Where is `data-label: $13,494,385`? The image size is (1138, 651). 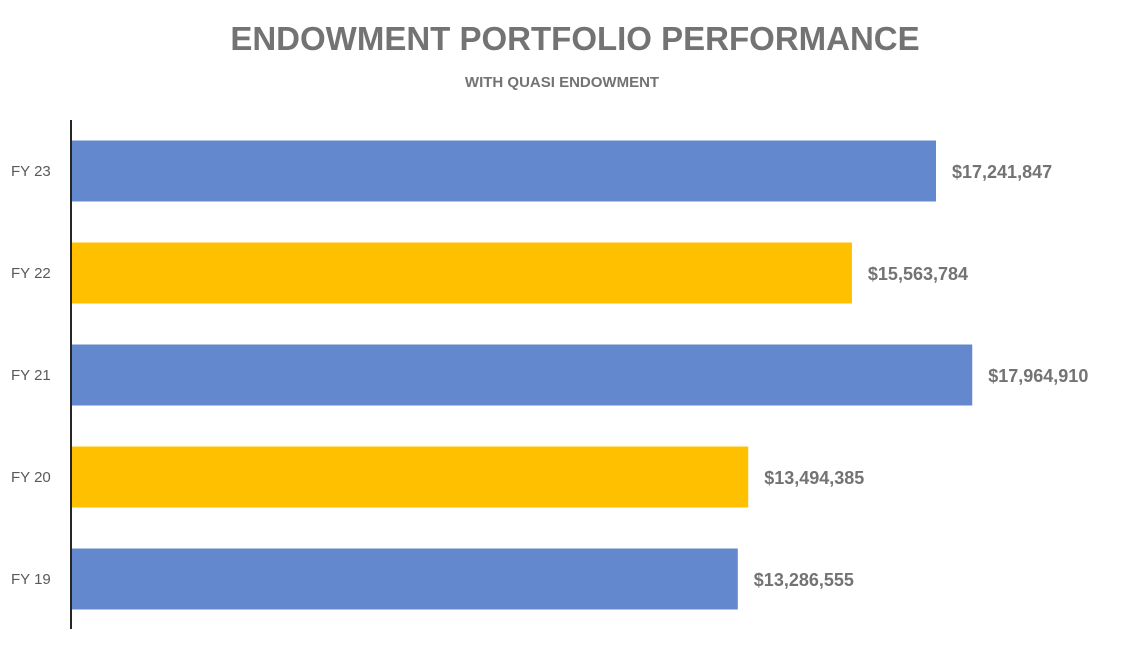
data-label: $13,494,385 is located at coordinates (814, 478).